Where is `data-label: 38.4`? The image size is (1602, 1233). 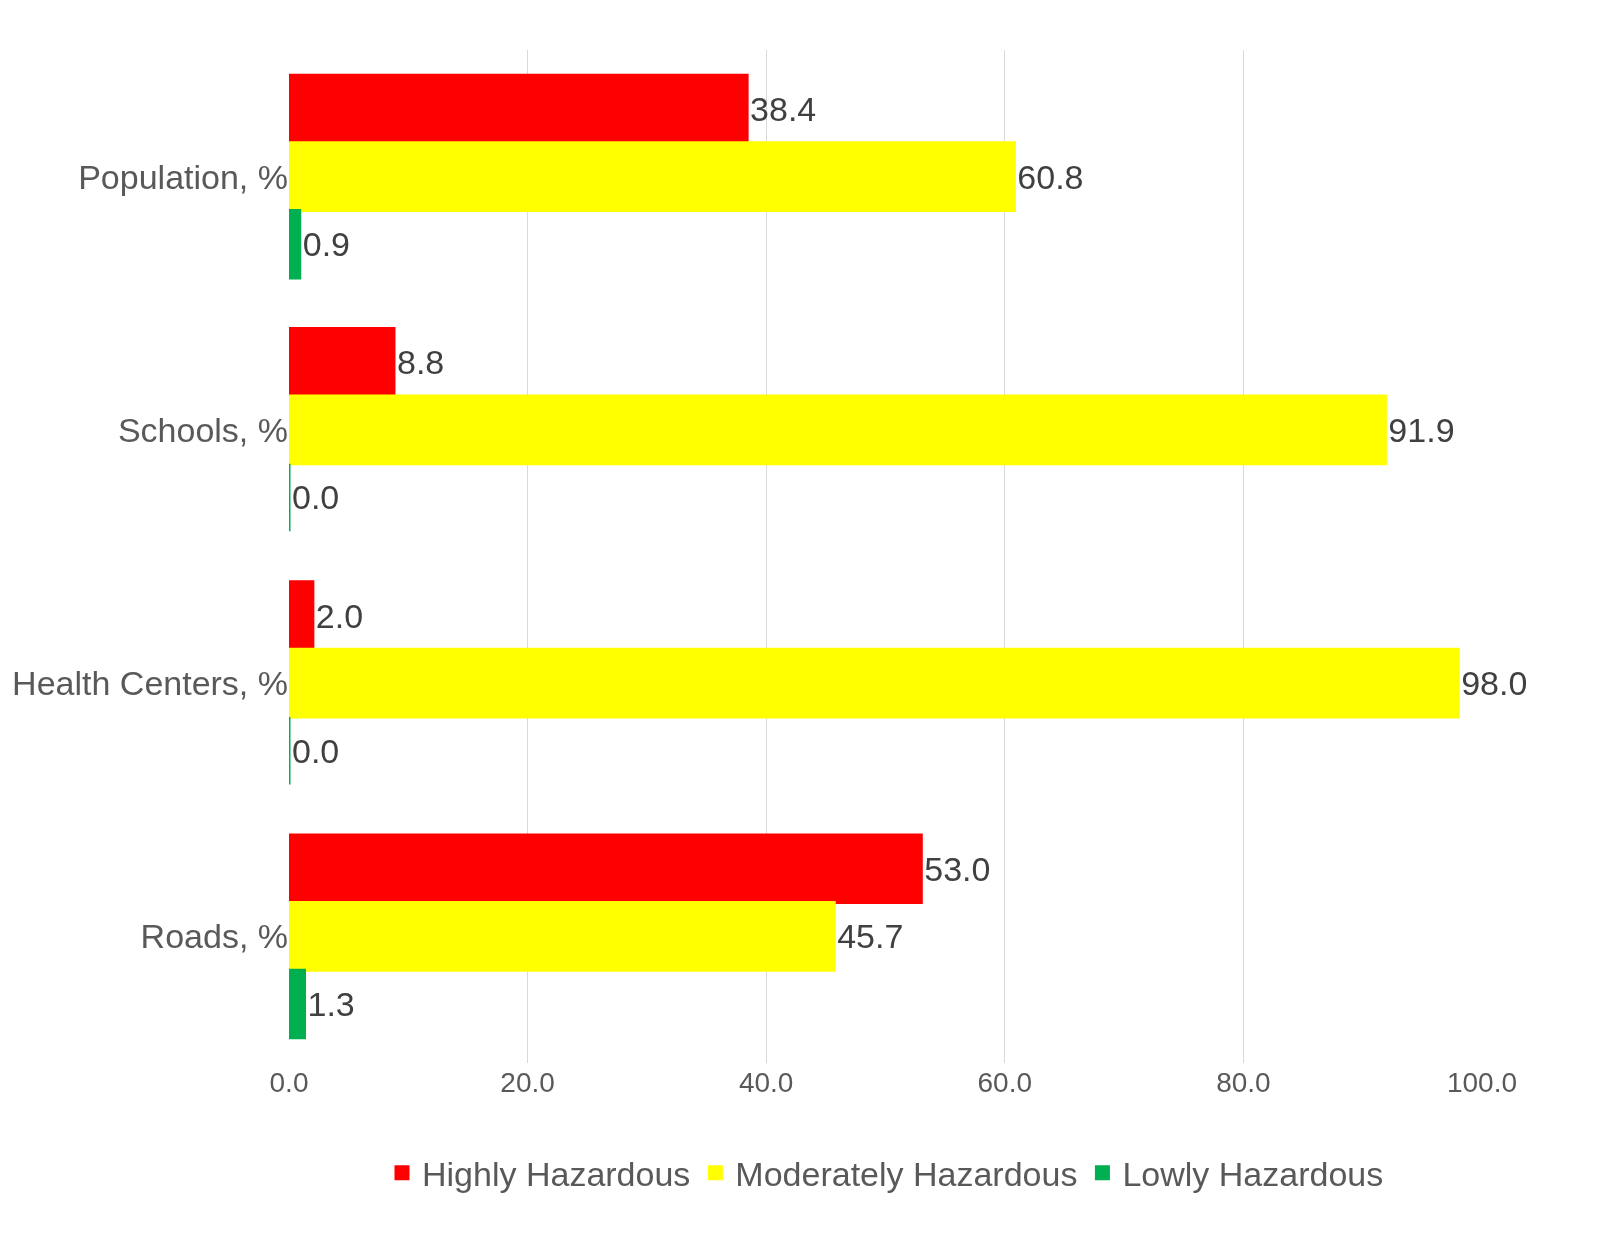
data-label: 38.4 is located at coordinates (783, 109).